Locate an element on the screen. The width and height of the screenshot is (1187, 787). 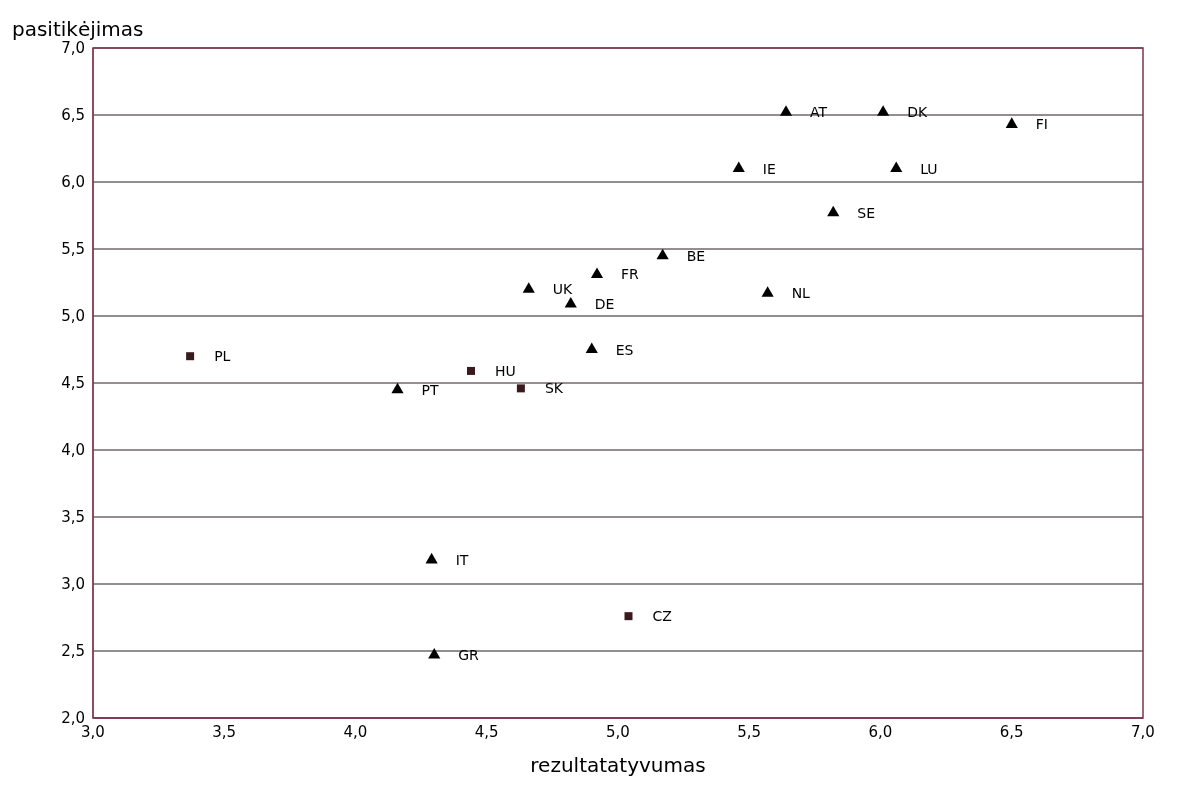
y-tick-label: 3,5 is located at coordinates (73, 517).